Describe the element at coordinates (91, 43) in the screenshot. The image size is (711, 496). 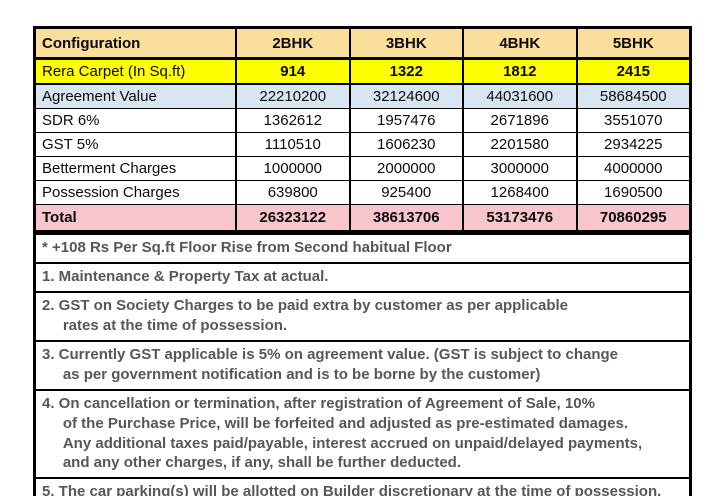
I see `column-header-configuration: Configuration` at that location.